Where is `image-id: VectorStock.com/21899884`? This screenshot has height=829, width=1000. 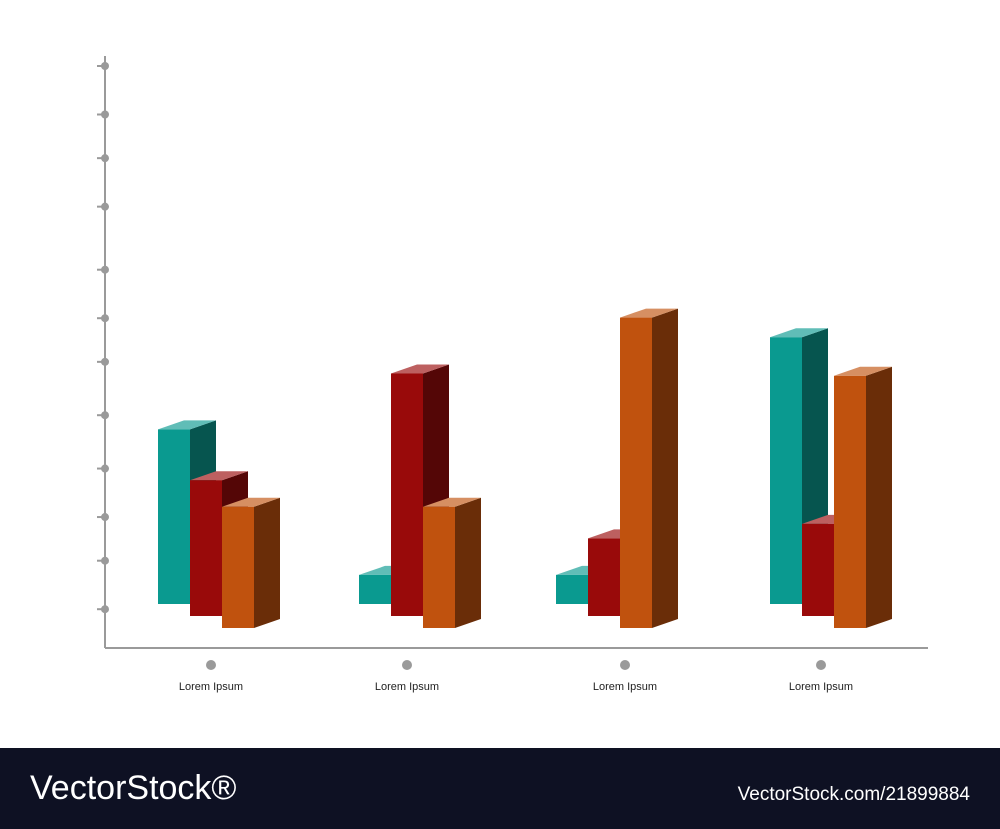 image-id: VectorStock.com/21899884 is located at coordinates (854, 794).